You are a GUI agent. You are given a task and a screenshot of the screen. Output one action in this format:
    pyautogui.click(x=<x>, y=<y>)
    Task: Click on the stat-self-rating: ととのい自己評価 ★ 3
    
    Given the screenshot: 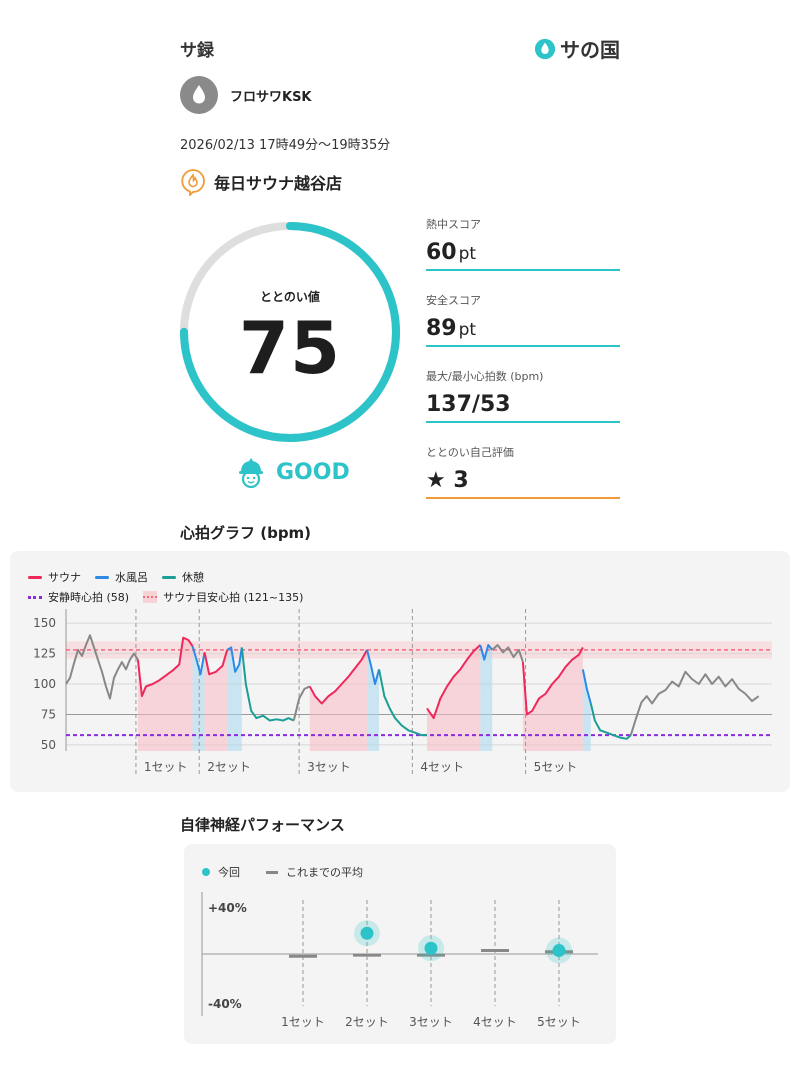 What is the action you would take?
    pyautogui.click(x=523, y=471)
    